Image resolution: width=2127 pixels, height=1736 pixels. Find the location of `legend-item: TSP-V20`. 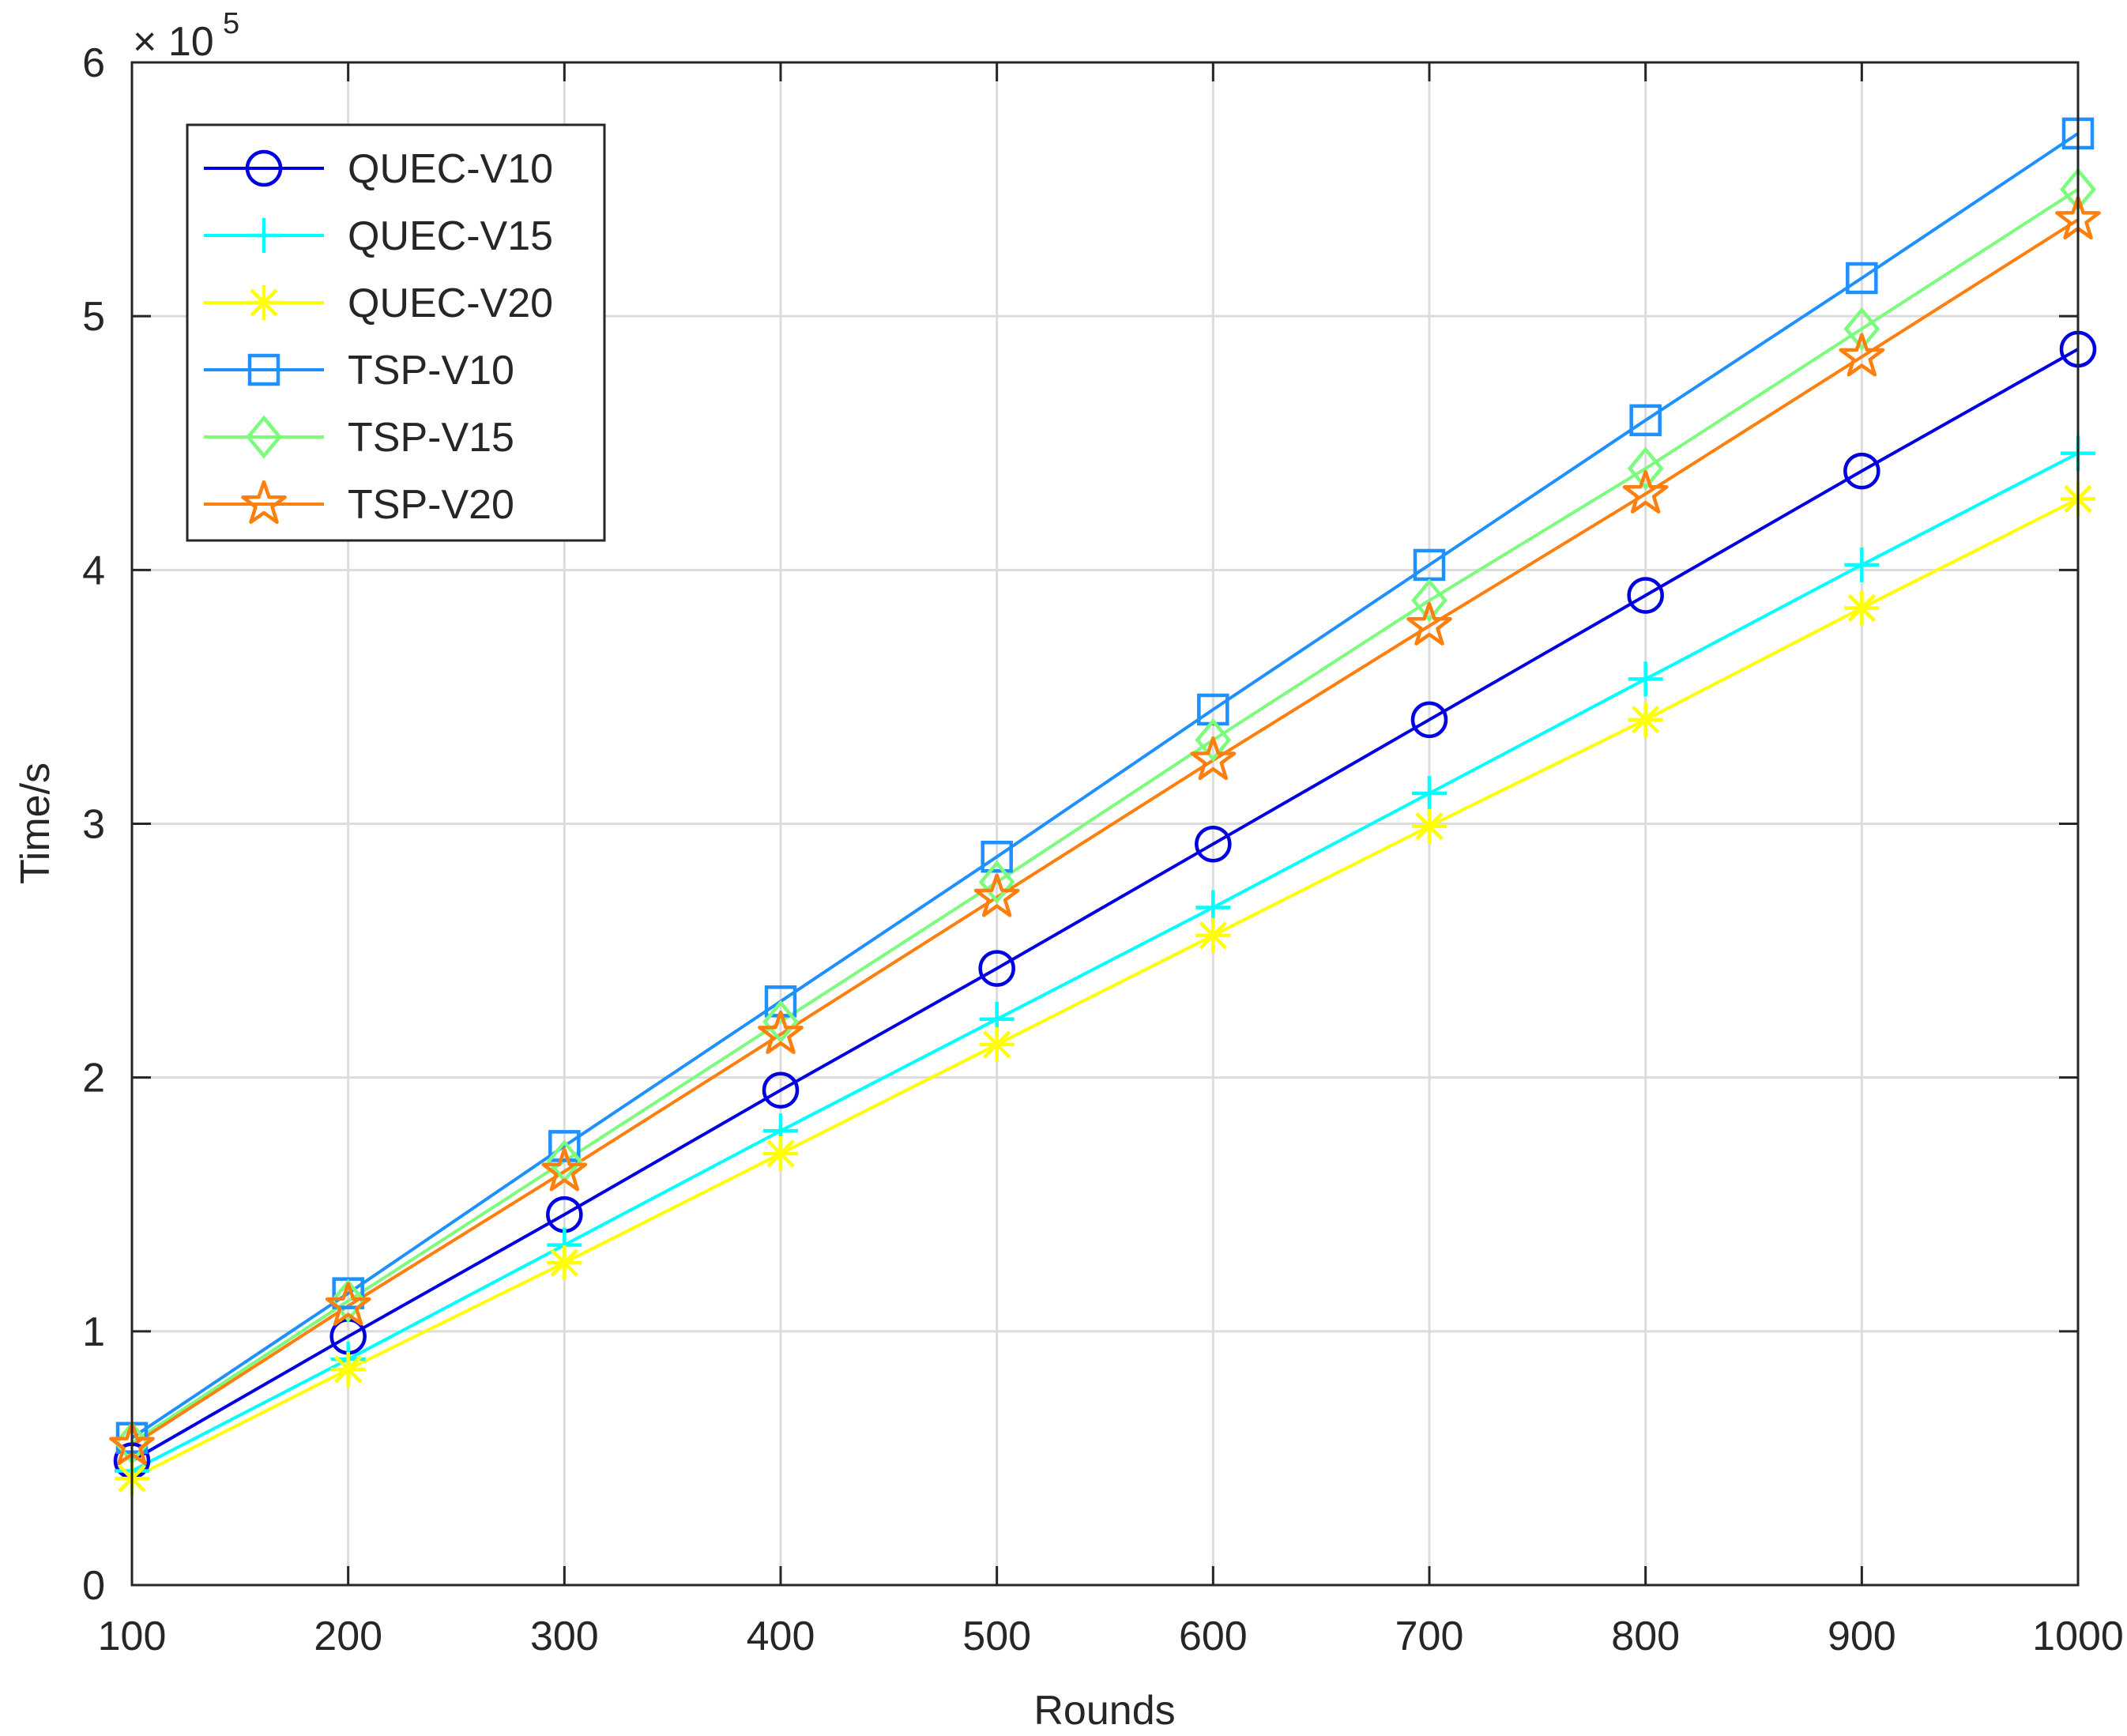

legend-item: TSP-V20 is located at coordinates (359, 504).